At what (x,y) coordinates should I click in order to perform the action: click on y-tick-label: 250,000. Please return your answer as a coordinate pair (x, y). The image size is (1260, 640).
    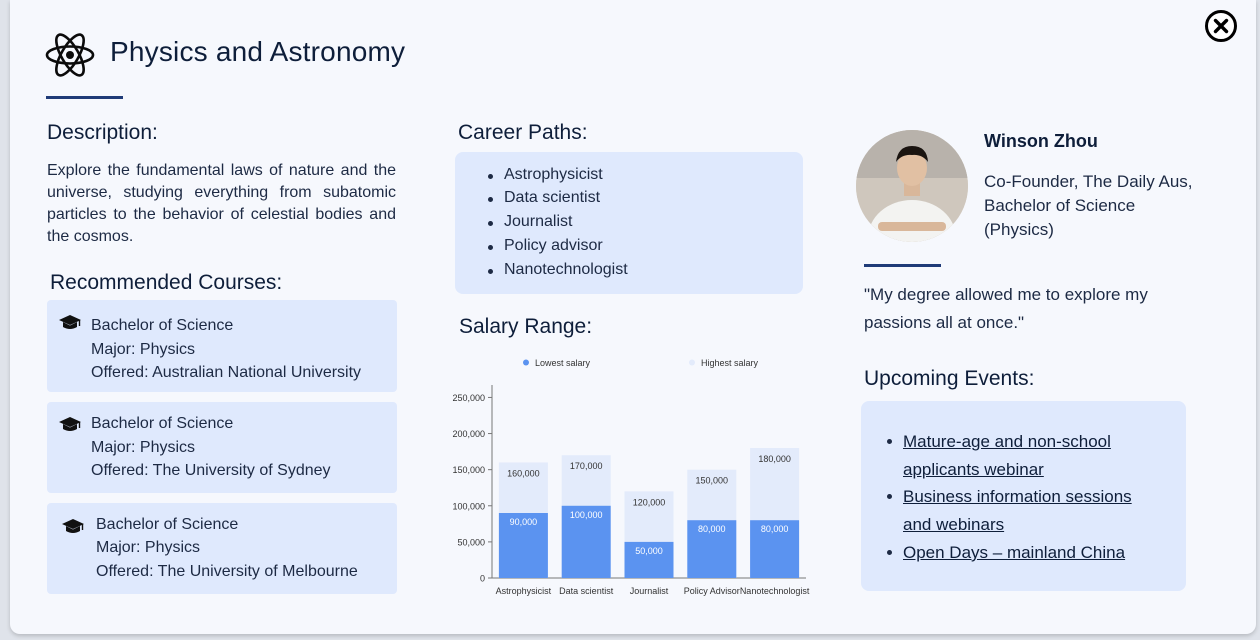
    Looking at the image, I should click on (468, 398).